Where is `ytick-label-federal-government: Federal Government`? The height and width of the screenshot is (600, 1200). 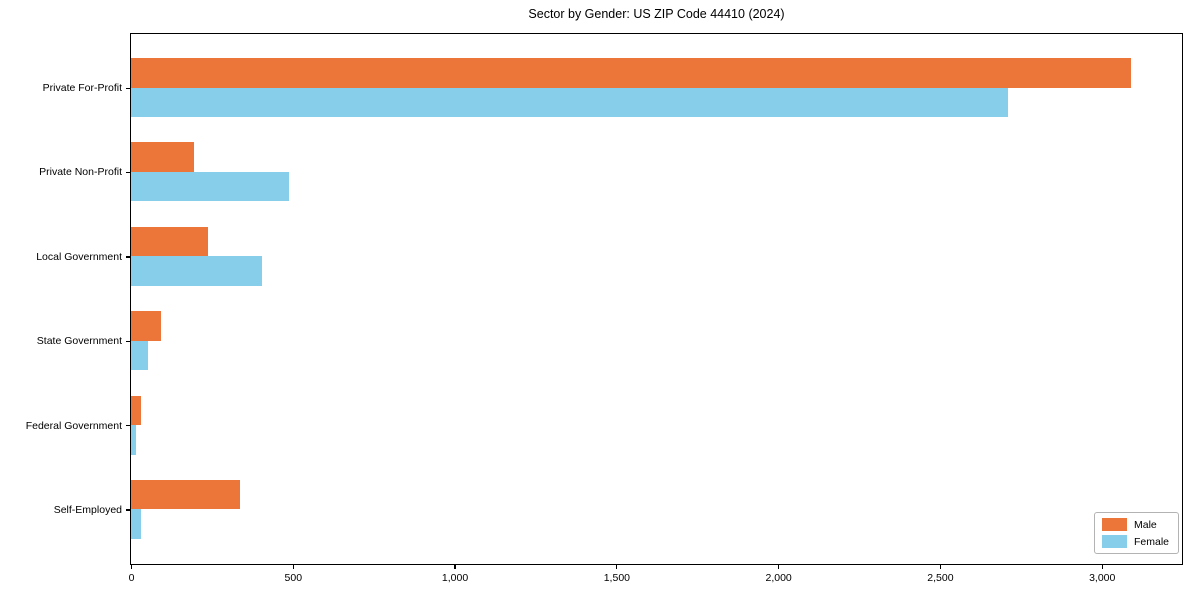 ytick-label-federal-government: Federal Government is located at coordinates (73, 425).